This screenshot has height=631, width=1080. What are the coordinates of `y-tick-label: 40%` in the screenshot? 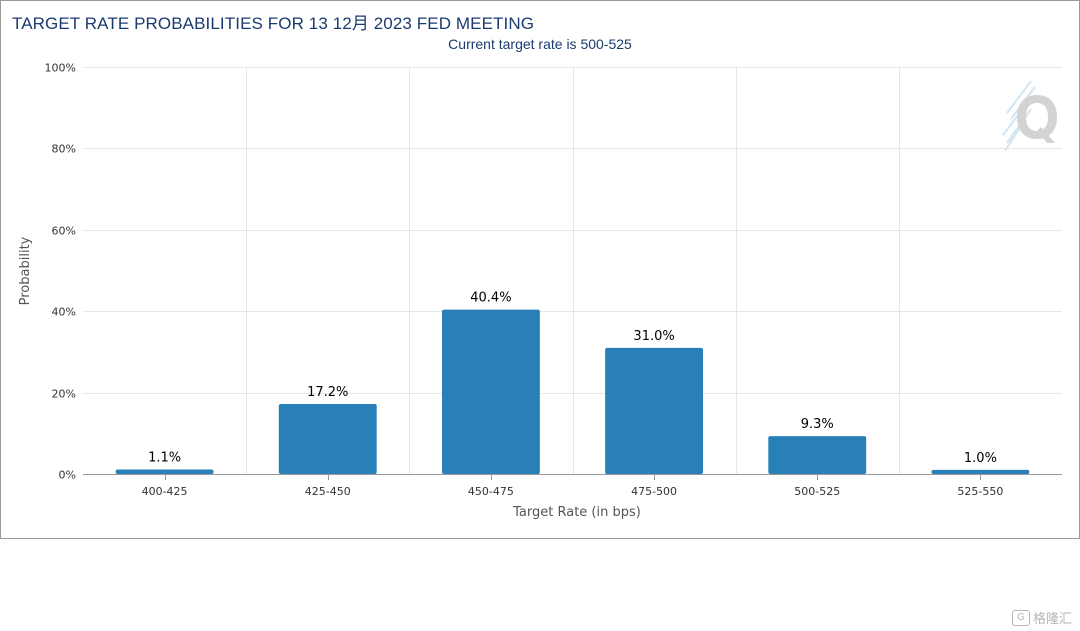 It's located at (64, 312).